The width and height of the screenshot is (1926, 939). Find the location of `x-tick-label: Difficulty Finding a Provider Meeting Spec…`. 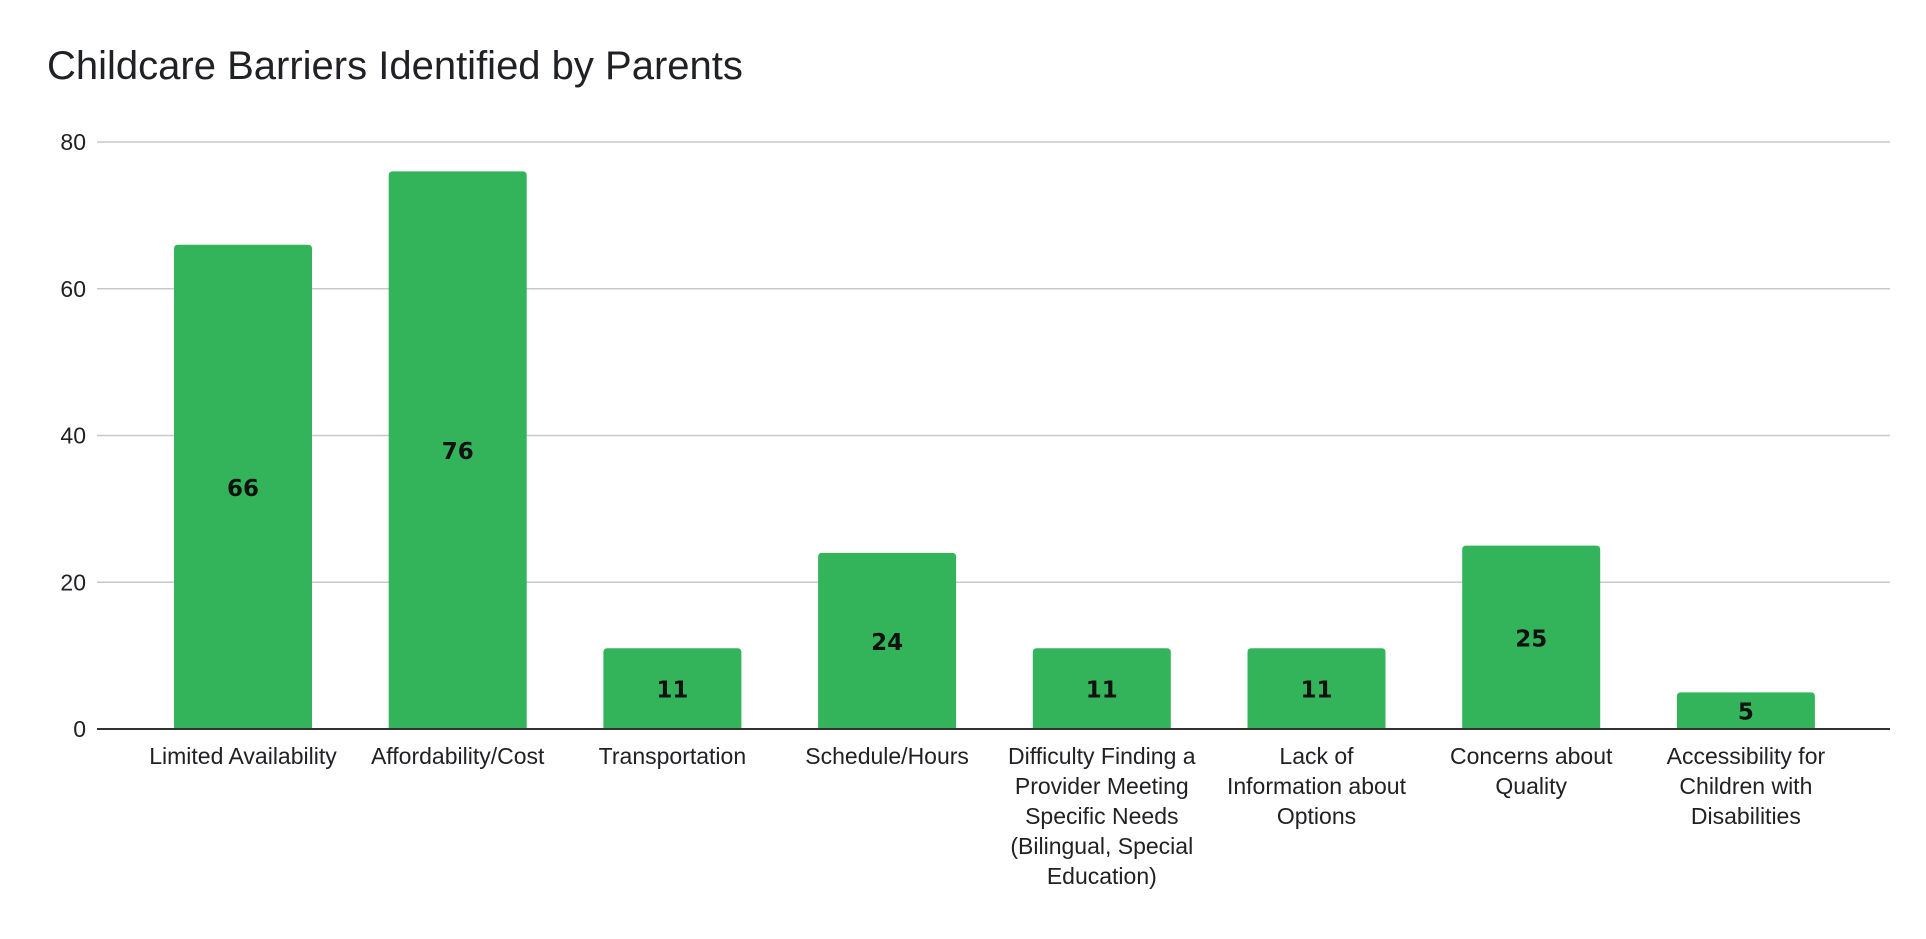

x-tick-label: Difficulty Finding a Provider Meeting Spec… is located at coordinates (1102, 816).